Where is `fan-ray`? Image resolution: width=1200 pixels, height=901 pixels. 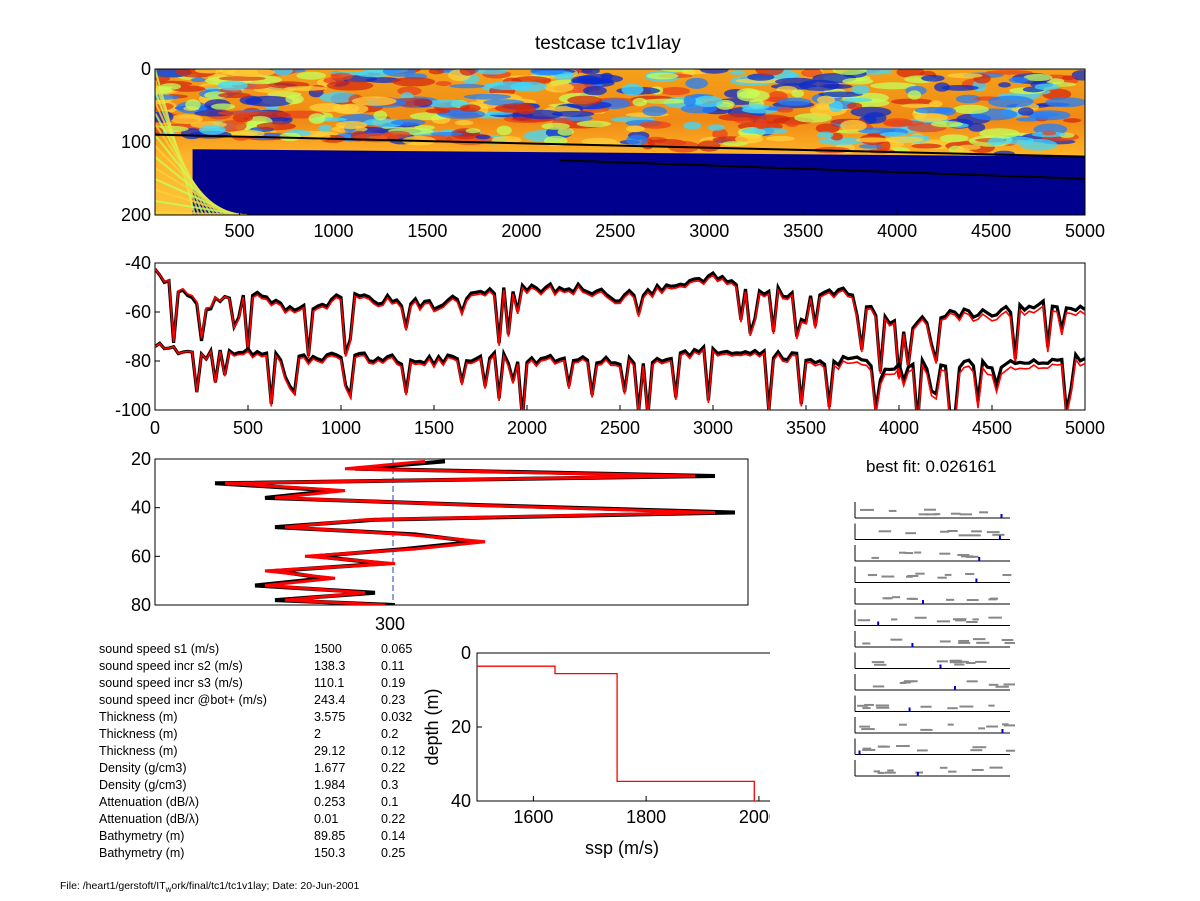 fan-ray is located at coordinates (197, 202).